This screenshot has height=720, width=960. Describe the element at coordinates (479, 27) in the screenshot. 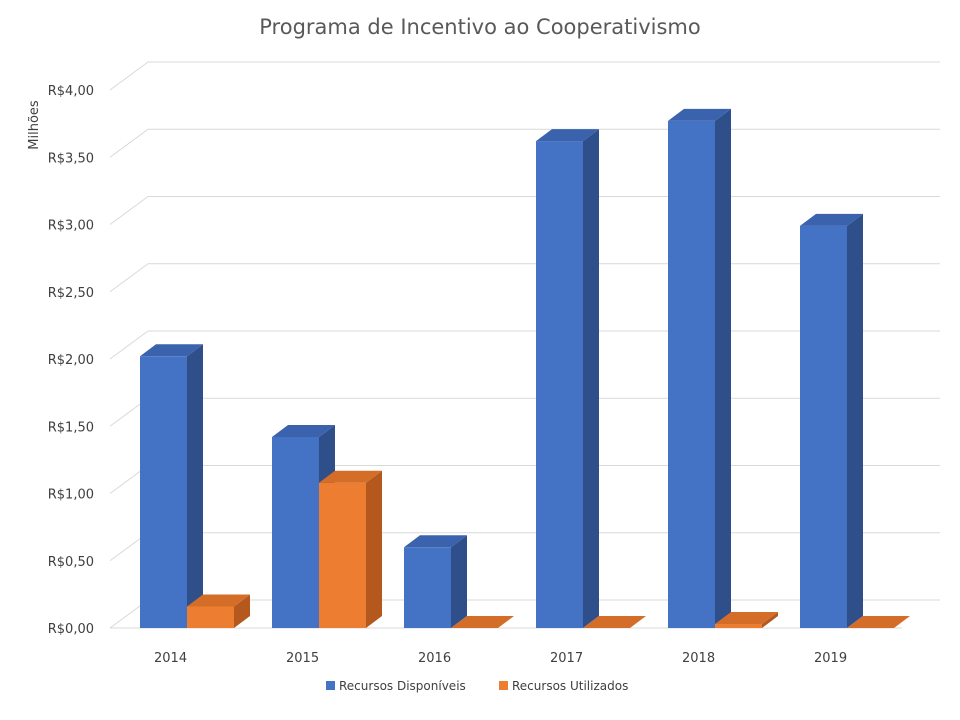

I see `chart-title: Programa de Incentivo ao Cooperativismo` at that location.